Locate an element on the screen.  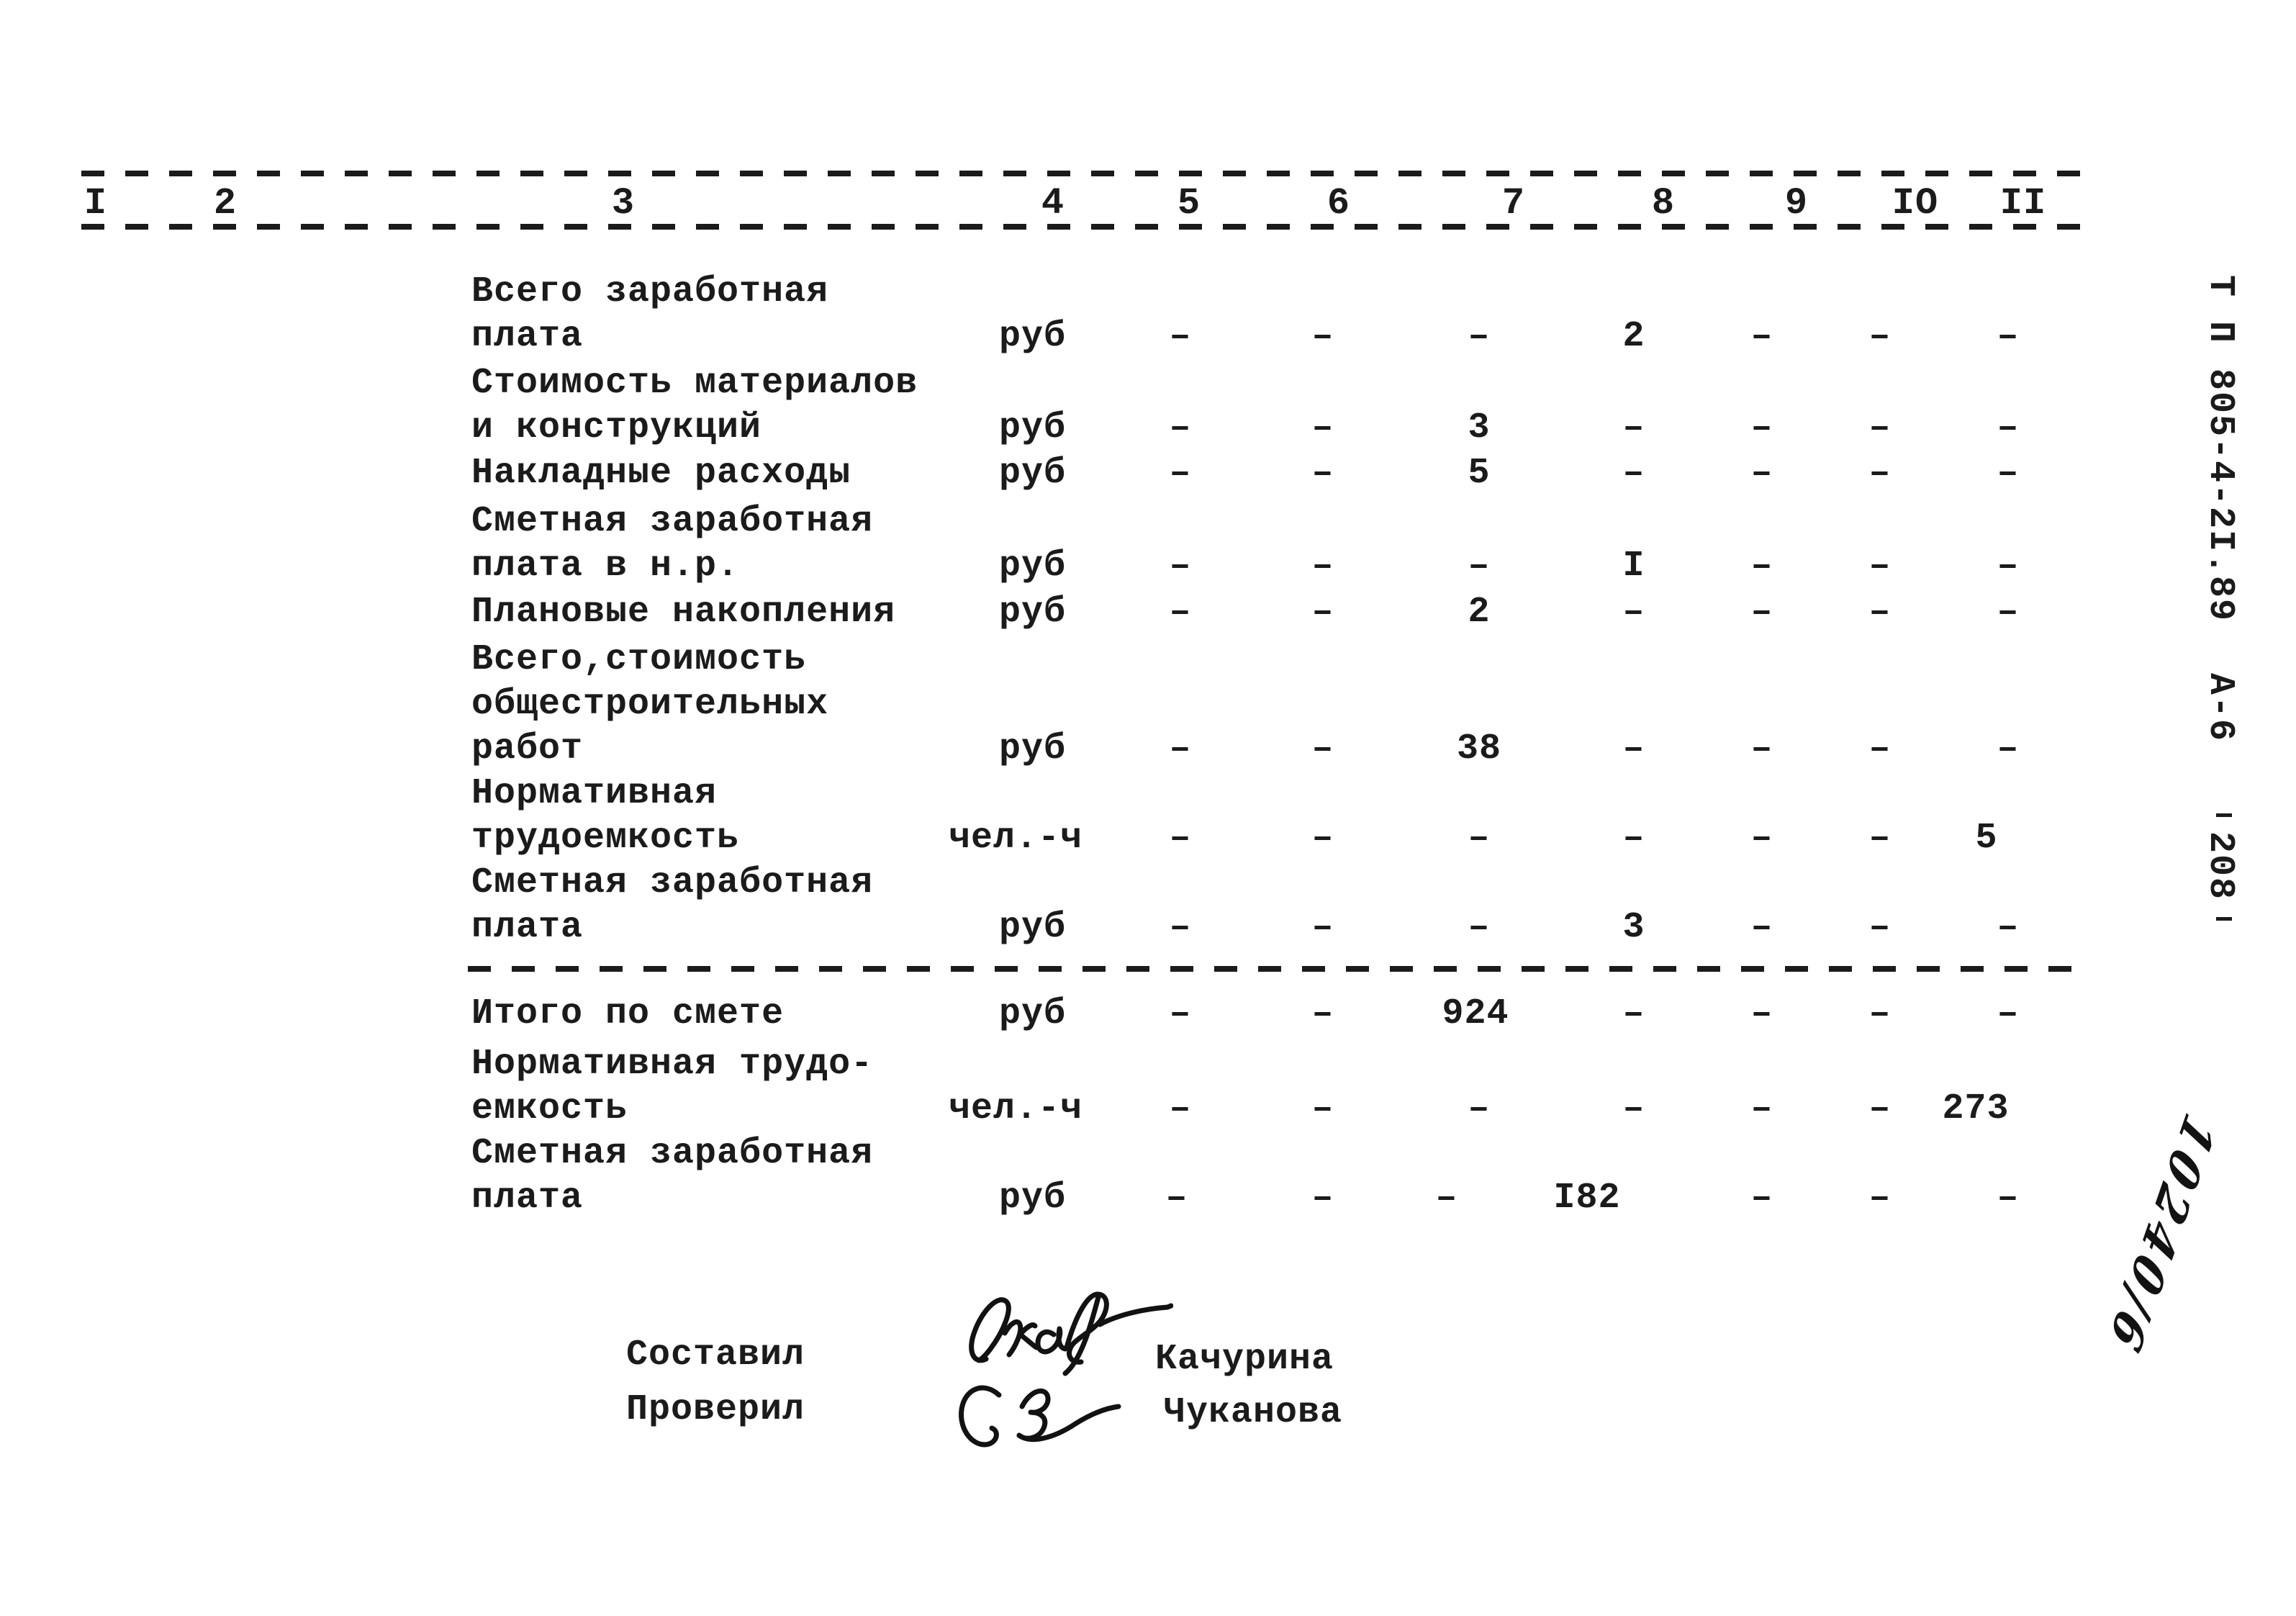
margin-series-number: 805-4-2I.89 is located at coordinates (2220, 496).